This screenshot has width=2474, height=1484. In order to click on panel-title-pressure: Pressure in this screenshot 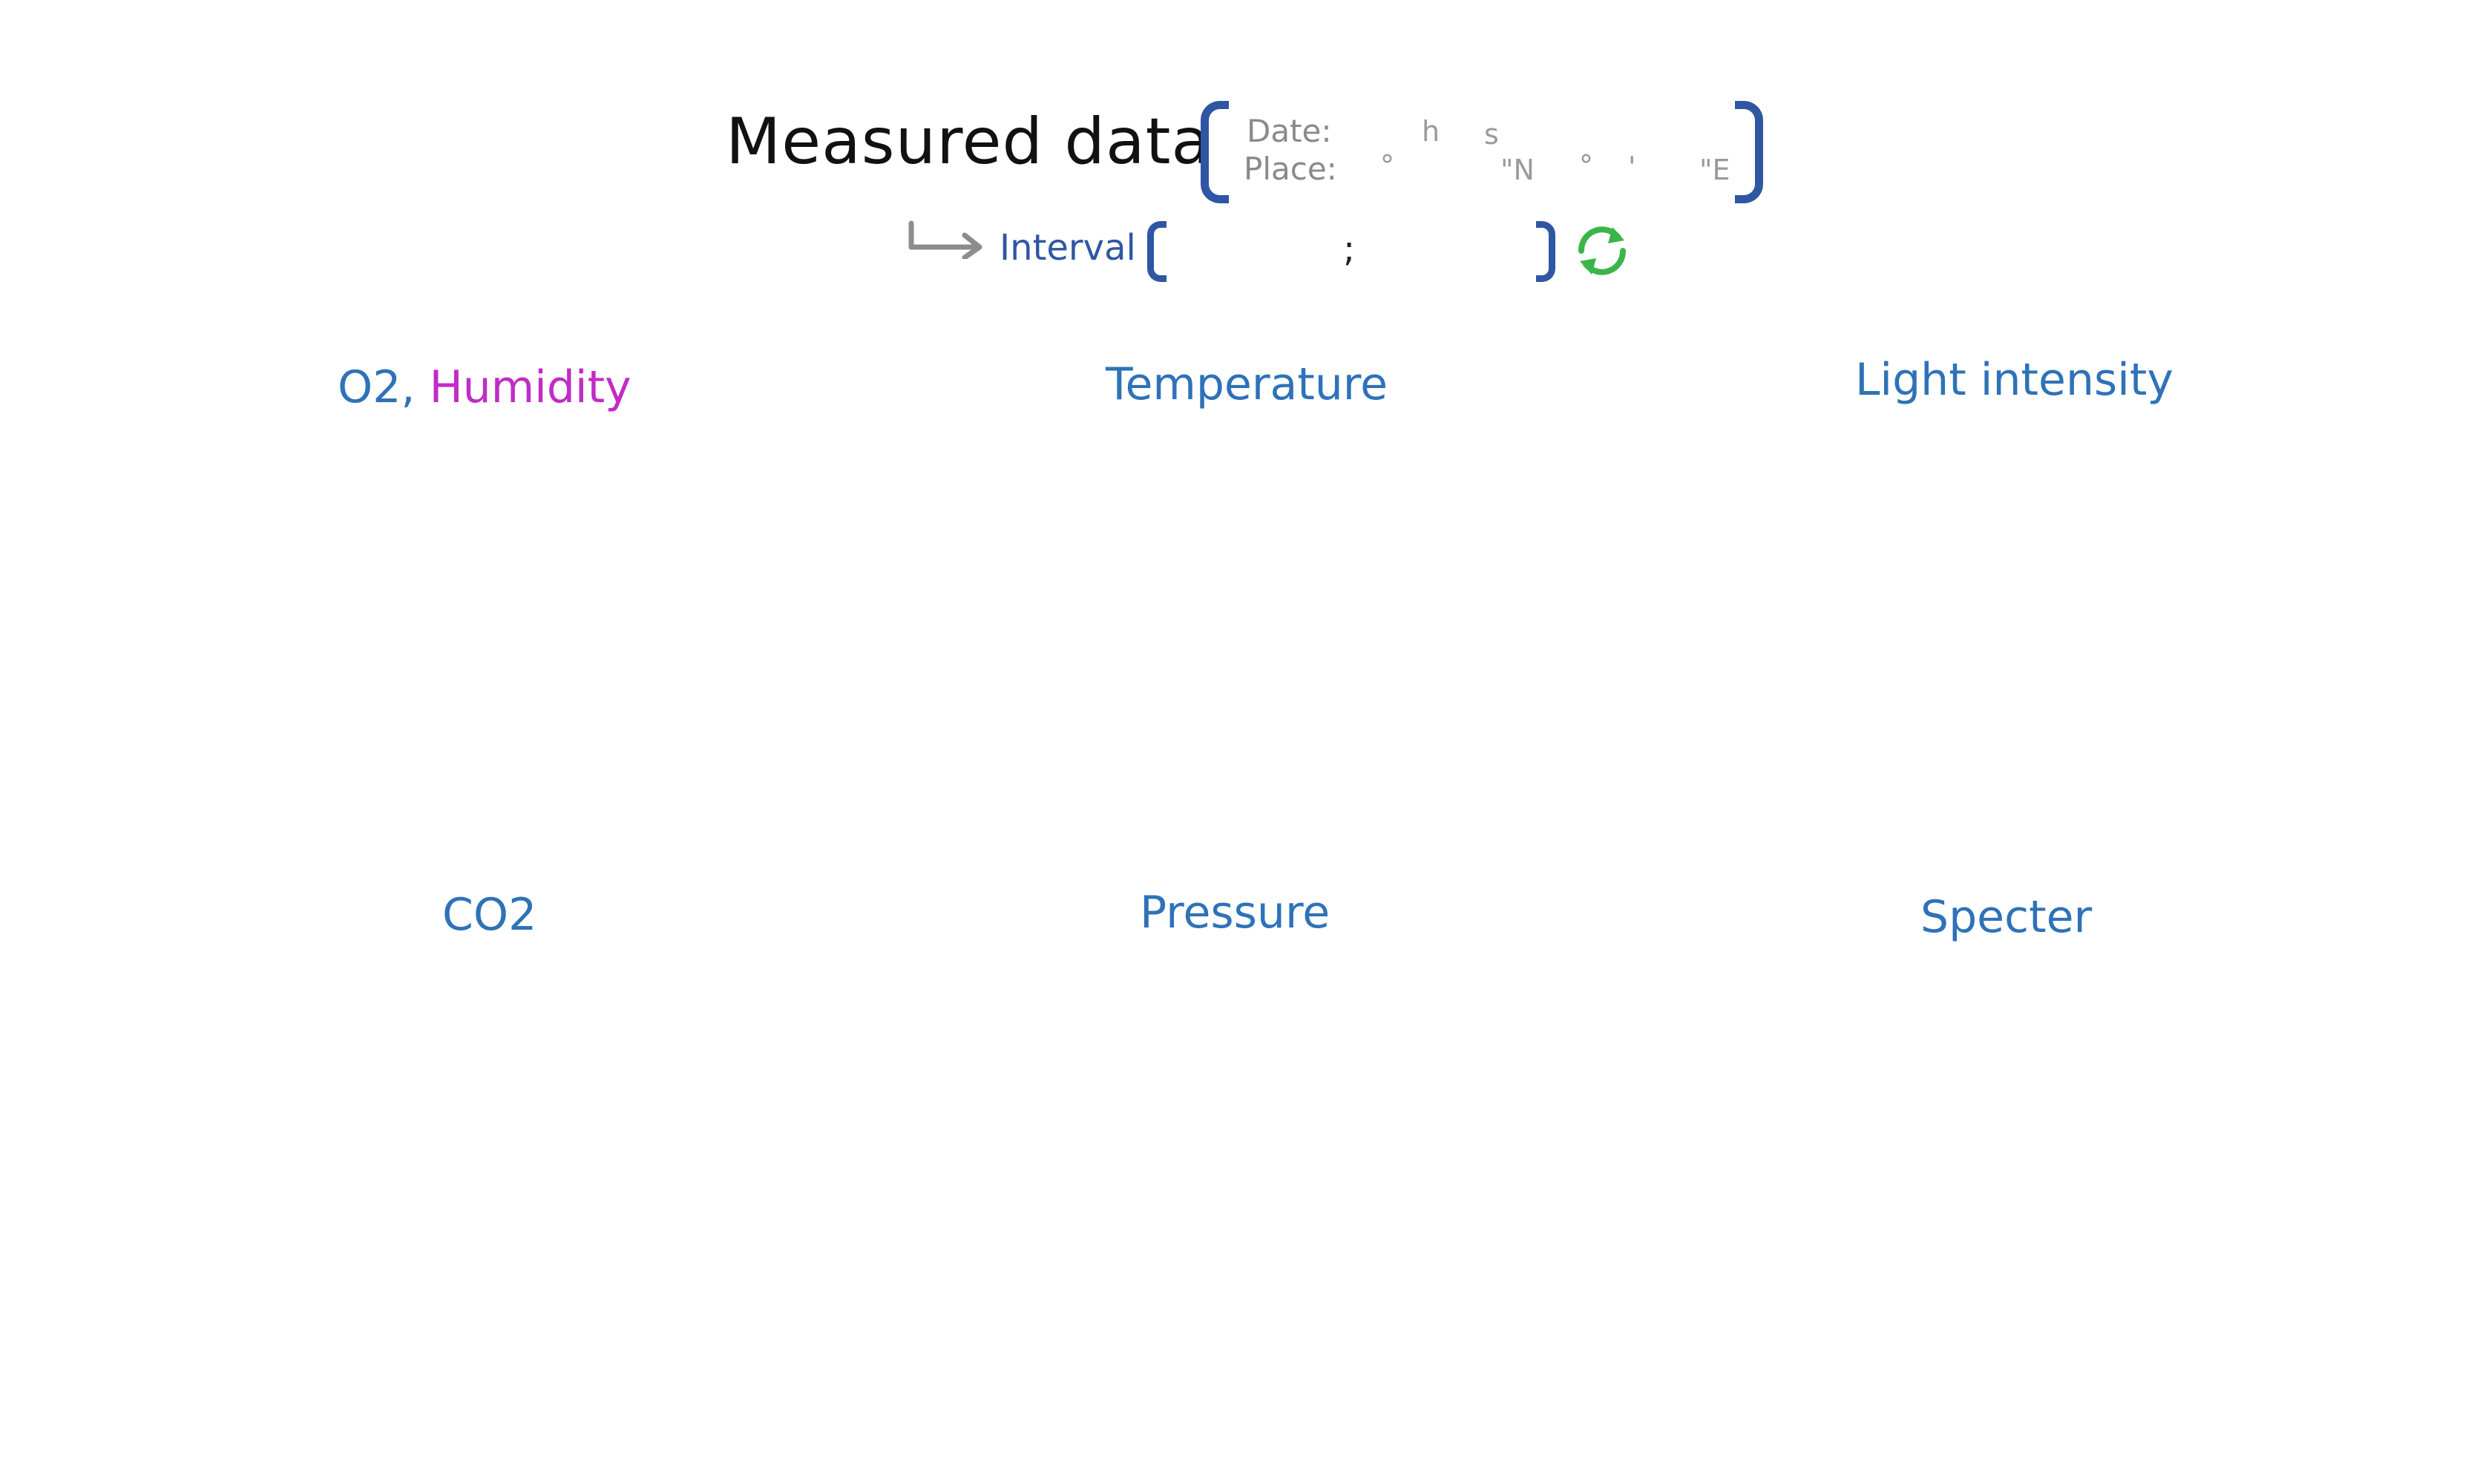, I will do `click(1235, 913)`.